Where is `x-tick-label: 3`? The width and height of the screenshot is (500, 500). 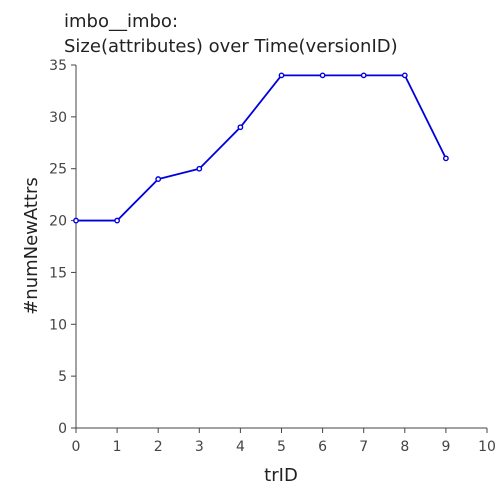 x-tick-label: 3 is located at coordinates (199, 447).